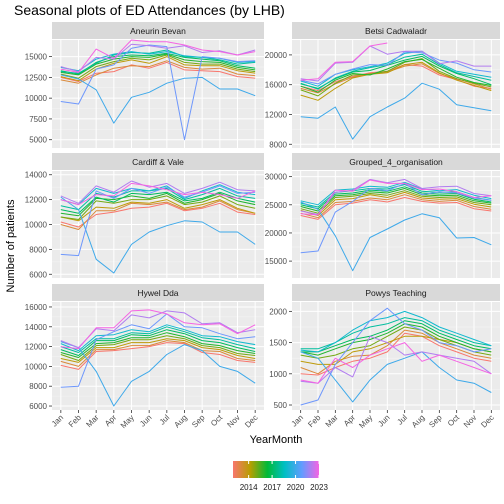 Image resolution: width=504 pixels, height=504 pixels. Describe the element at coordinates (296, 487) in the screenshot. I see `legend-label: 2020` at that location.